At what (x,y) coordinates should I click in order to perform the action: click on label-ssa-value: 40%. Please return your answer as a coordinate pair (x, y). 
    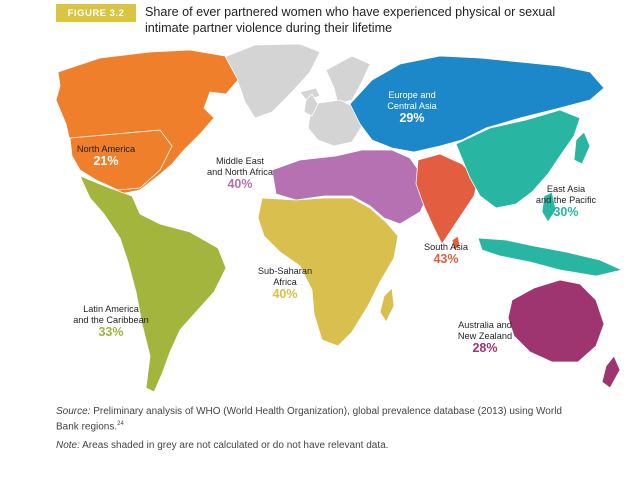
    Looking at the image, I should click on (285, 294).